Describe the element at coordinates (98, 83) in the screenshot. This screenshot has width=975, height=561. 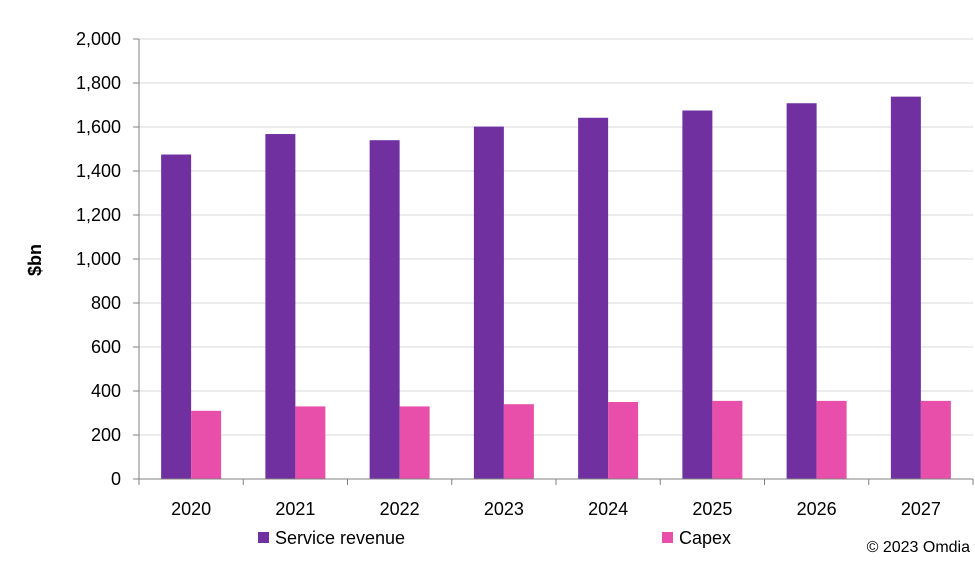
I see `y-tick-label: 1,800` at that location.